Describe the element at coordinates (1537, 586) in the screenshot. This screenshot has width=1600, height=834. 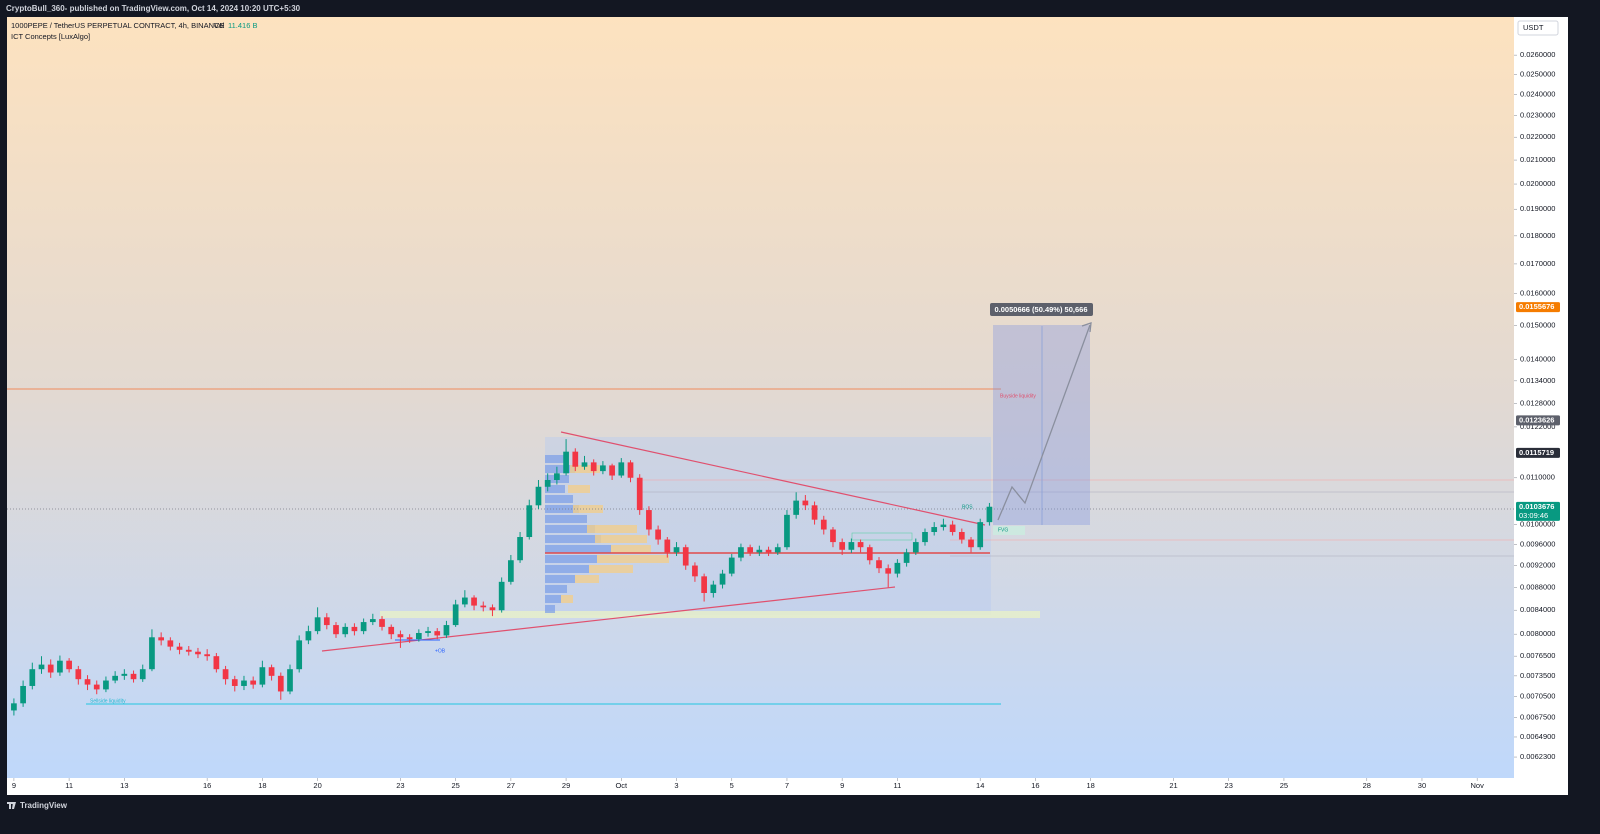
I see `y-tick-label: 0.0088000` at that location.